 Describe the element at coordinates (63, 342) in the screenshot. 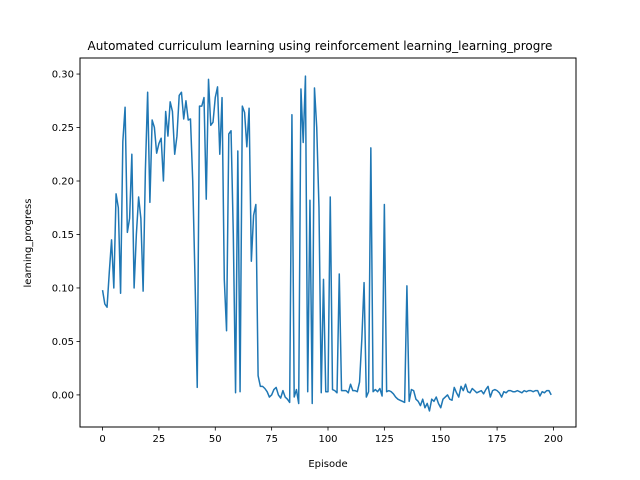

I see `y-tick-label: 0.05` at that location.